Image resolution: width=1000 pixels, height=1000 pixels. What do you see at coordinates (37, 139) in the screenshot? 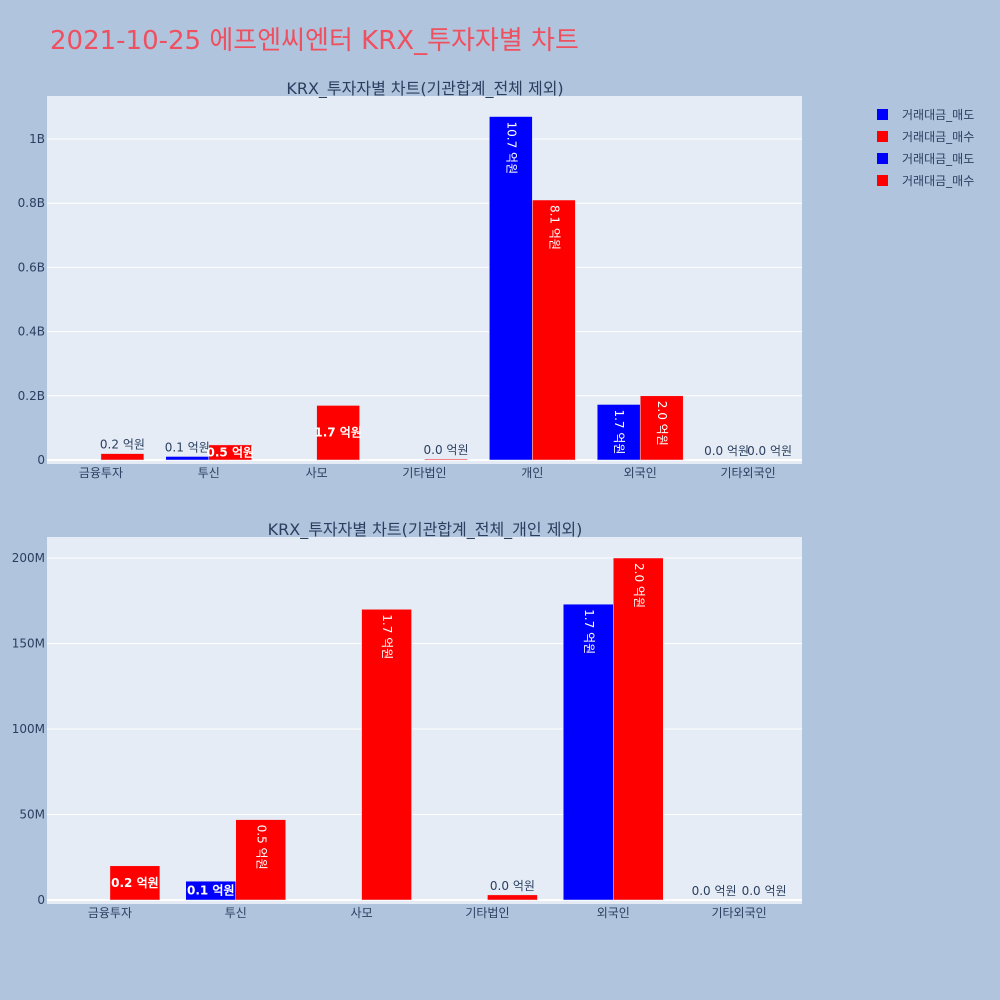
I see `y-tick-label: 1B` at bounding box center [37, 139].